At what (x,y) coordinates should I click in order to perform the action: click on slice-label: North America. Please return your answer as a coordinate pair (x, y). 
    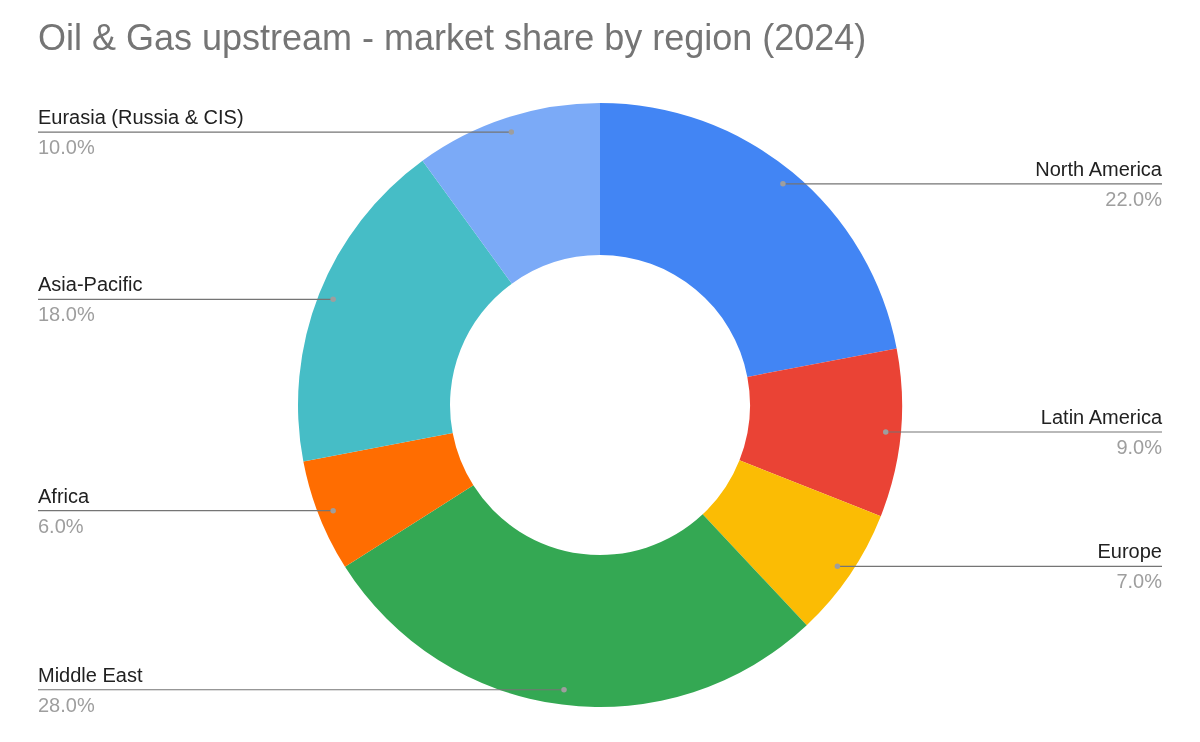
    Looking at the image, I should click on (1099, 168).